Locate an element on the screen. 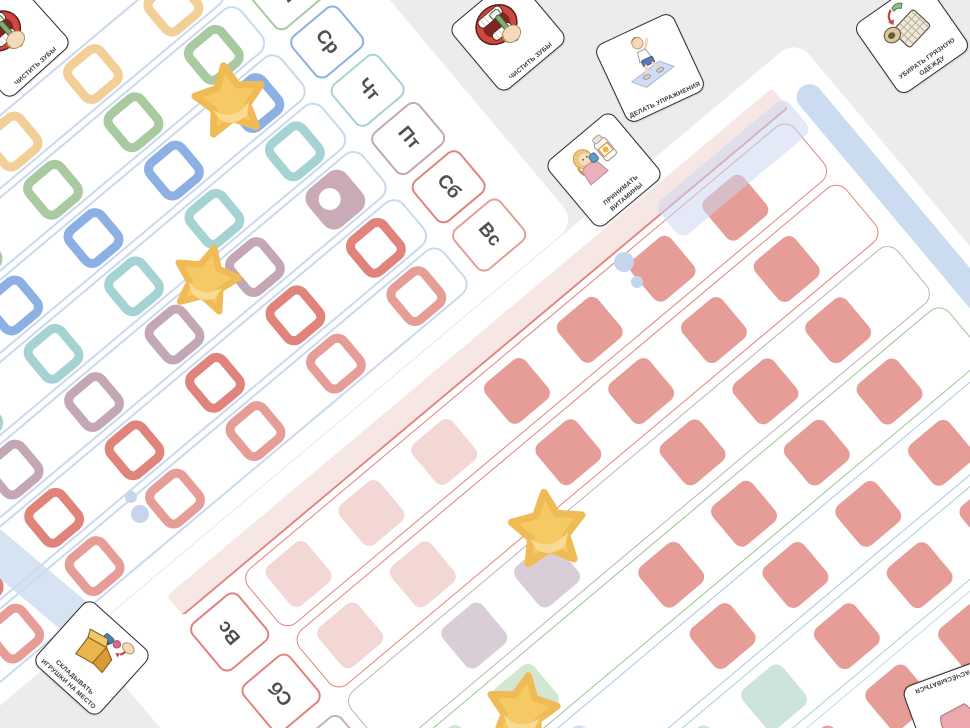 The height and width of the screenshot is (728, 970). brush-teeth-card: ЧИСТИТЬ ЗУБЫ is located at coordinates (508, 47).